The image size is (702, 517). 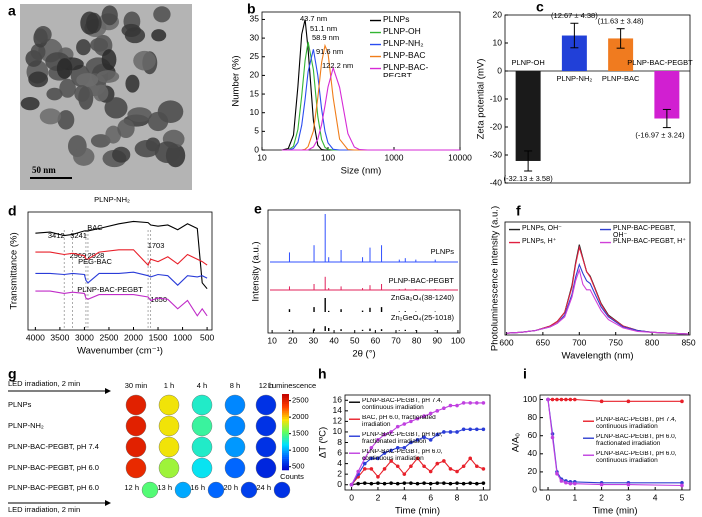 What do you see at coordinates (579, 342) in the screenshot?
I see `x-tick-label: 700` at bounding box center [579, 342].